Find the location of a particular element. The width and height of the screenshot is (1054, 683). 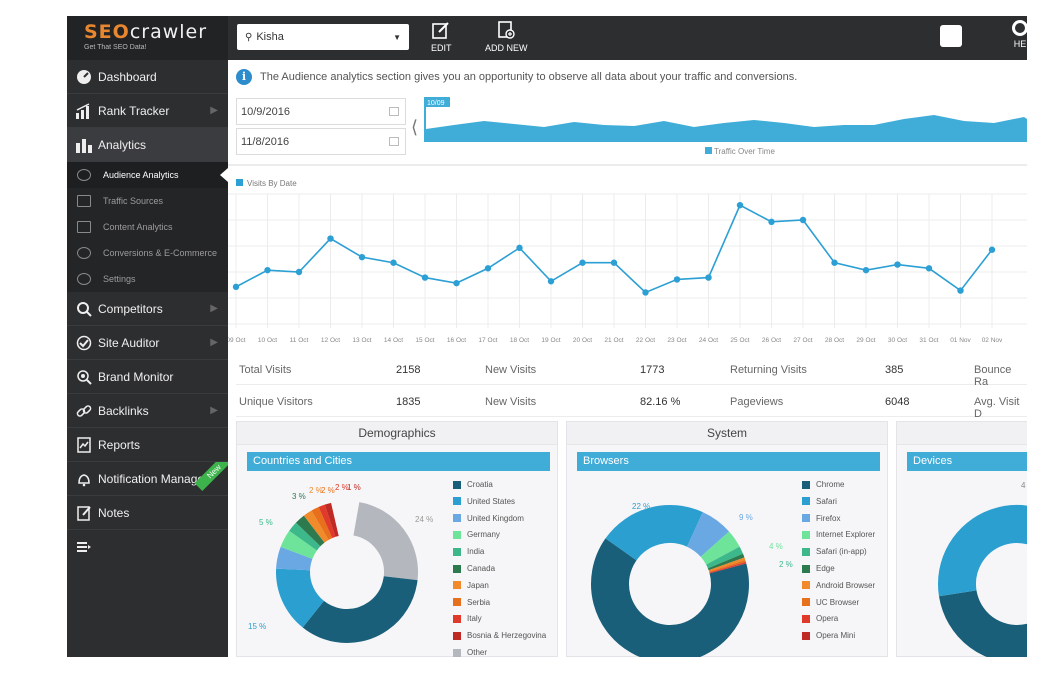

legend-item: Germany is located at coordinates (476, 534).